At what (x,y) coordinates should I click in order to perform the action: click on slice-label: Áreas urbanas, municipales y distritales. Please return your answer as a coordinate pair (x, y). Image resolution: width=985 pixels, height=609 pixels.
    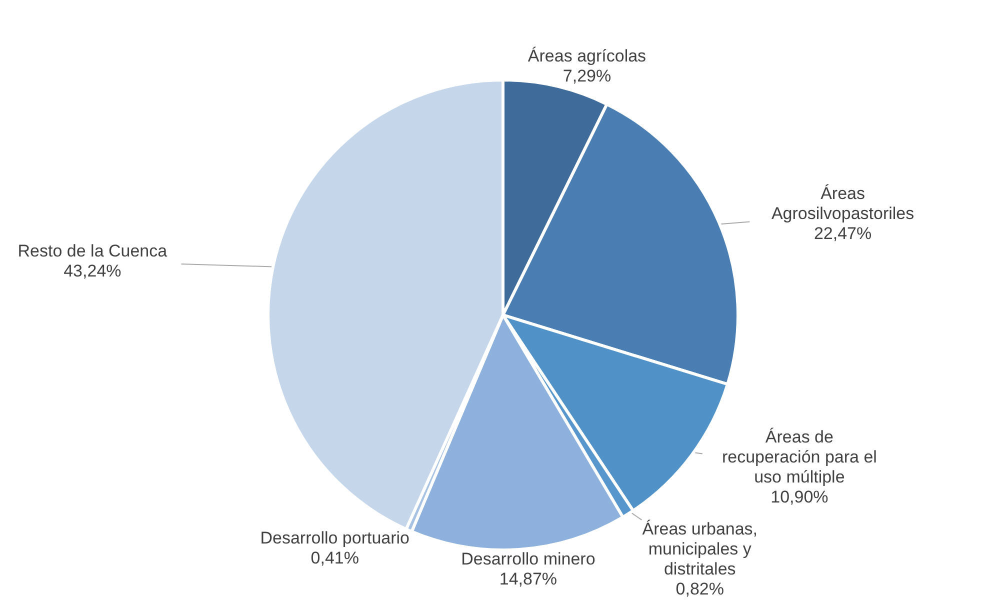
    Looking at the image, I should click on (700, 549).